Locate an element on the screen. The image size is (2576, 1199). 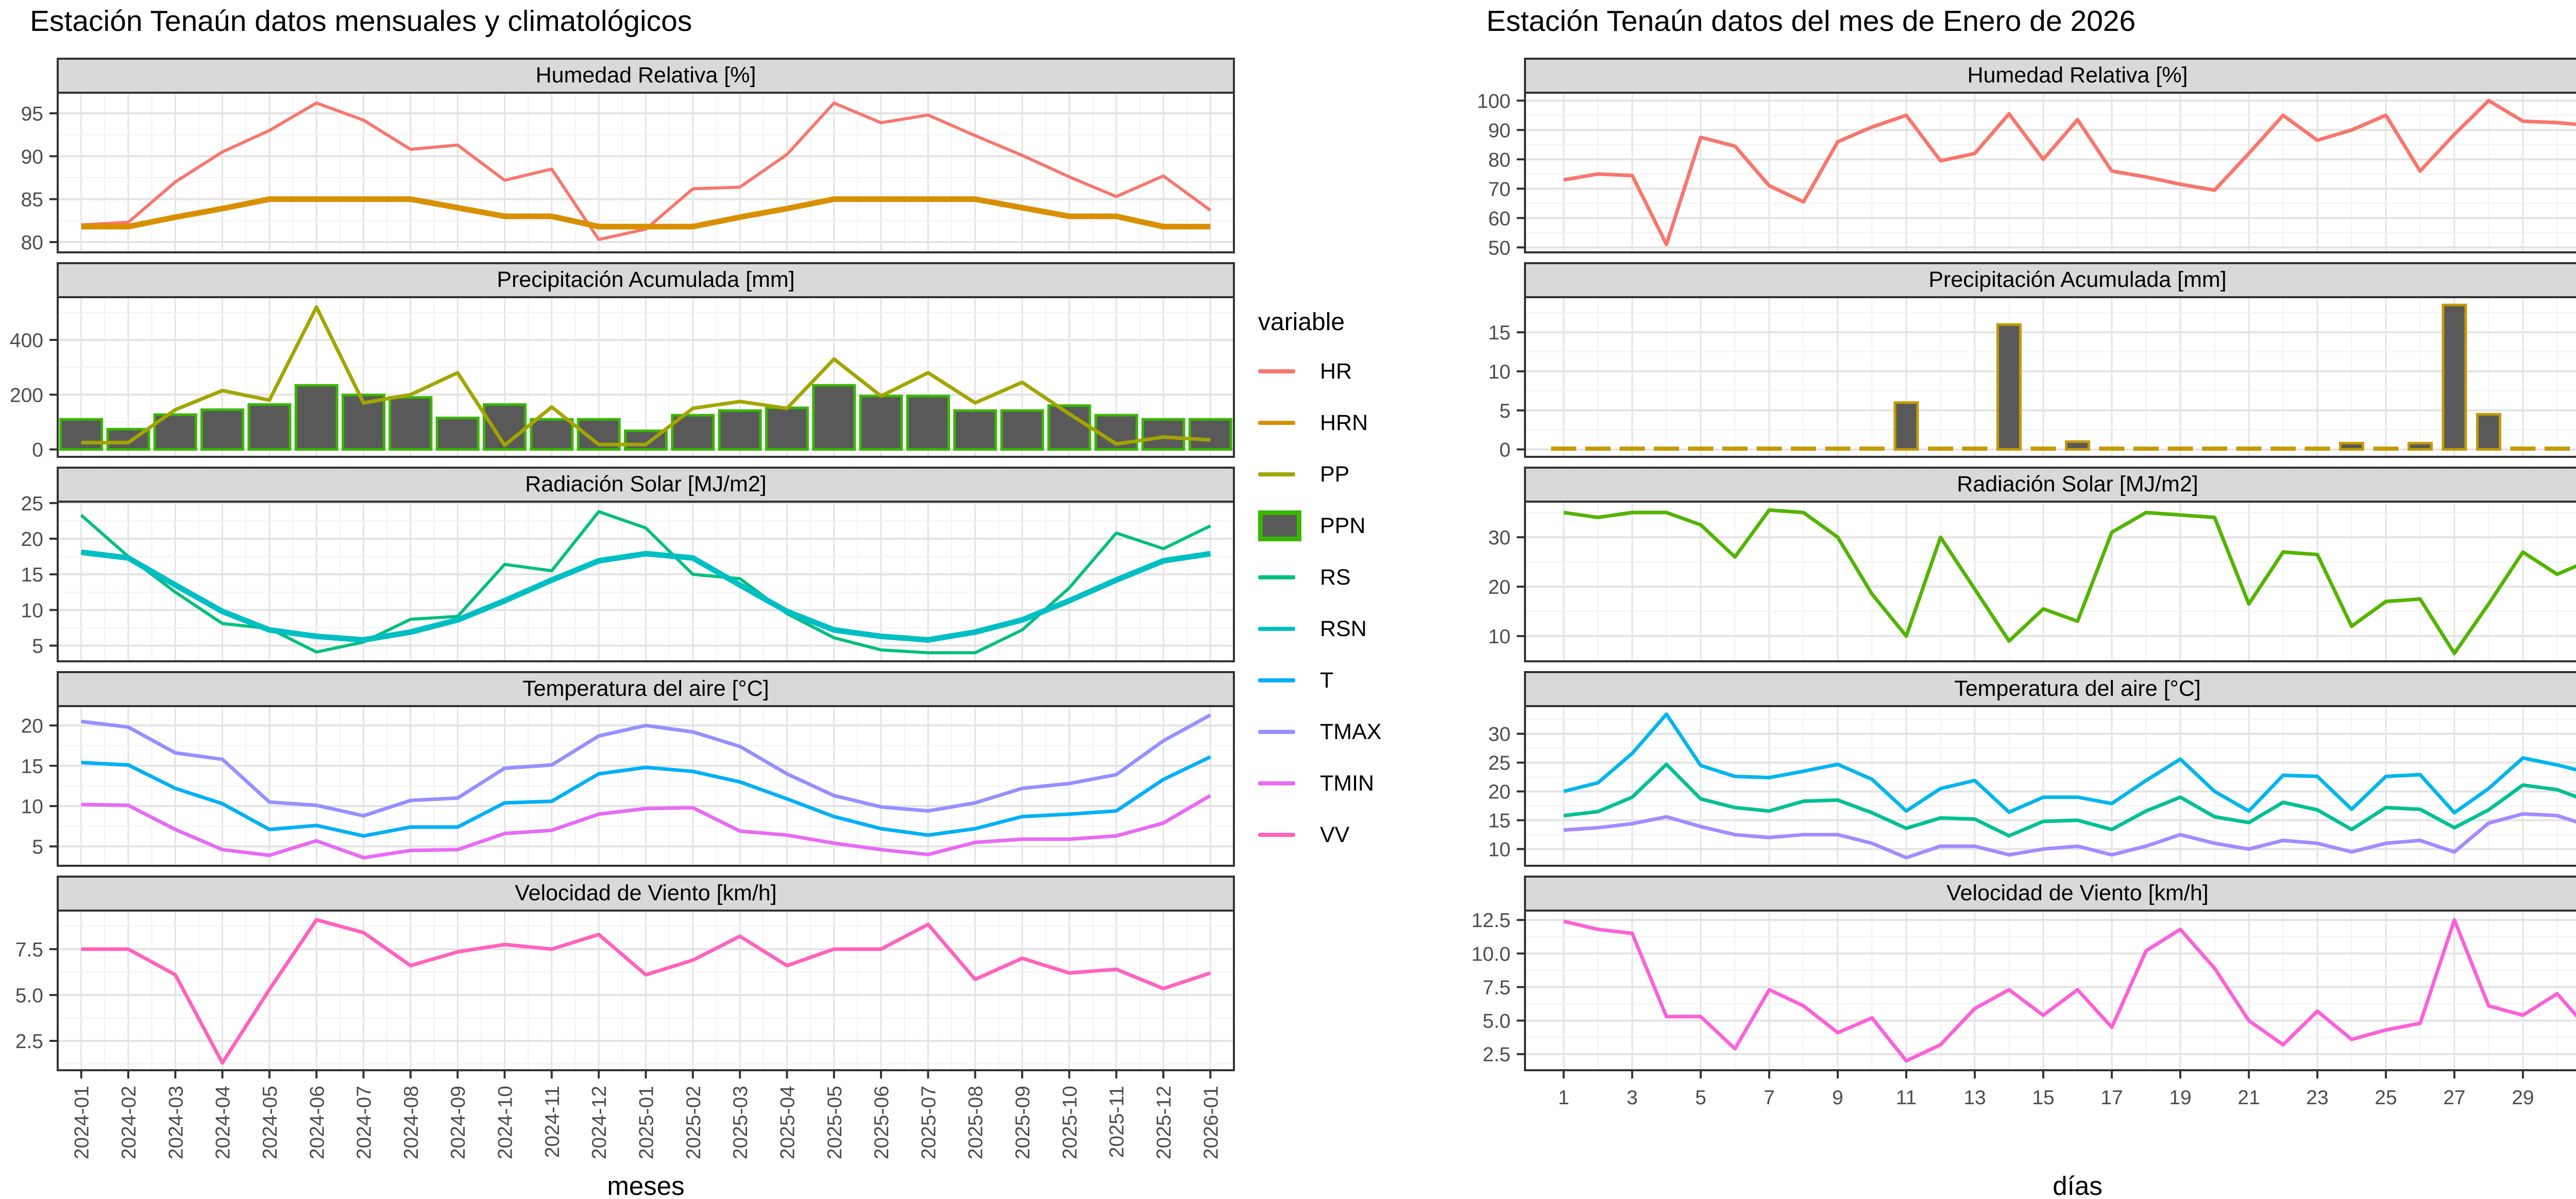
panel-1-3: Temperatura del aire [°C] 10 15 20 25 30 is located at coordinates (2032, 769).